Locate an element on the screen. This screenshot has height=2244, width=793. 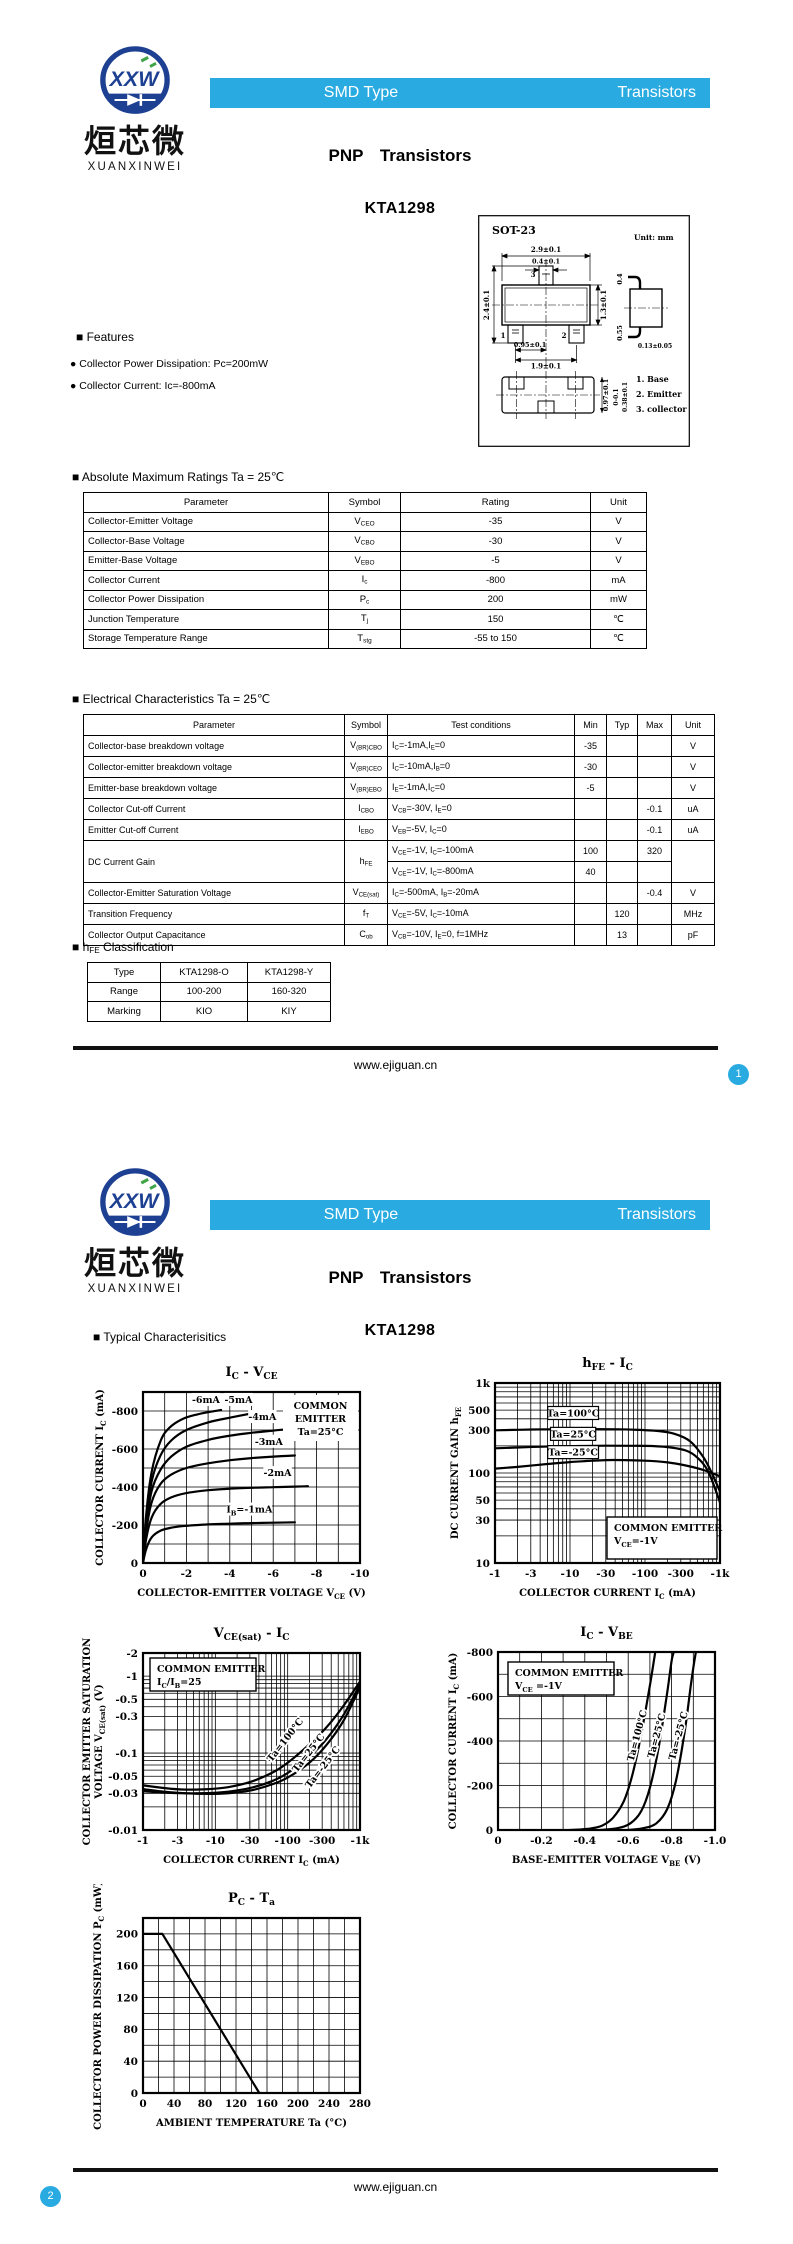
table-cell: VCE=-1V, IC=-800mA is located at coordinates (481, 872).